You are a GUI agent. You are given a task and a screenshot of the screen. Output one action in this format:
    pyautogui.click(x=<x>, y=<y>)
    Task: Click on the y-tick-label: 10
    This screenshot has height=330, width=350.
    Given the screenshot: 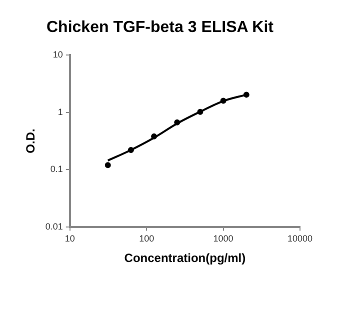 What is the action you would take?
    pyautogui.click(x=57, y=55)
    